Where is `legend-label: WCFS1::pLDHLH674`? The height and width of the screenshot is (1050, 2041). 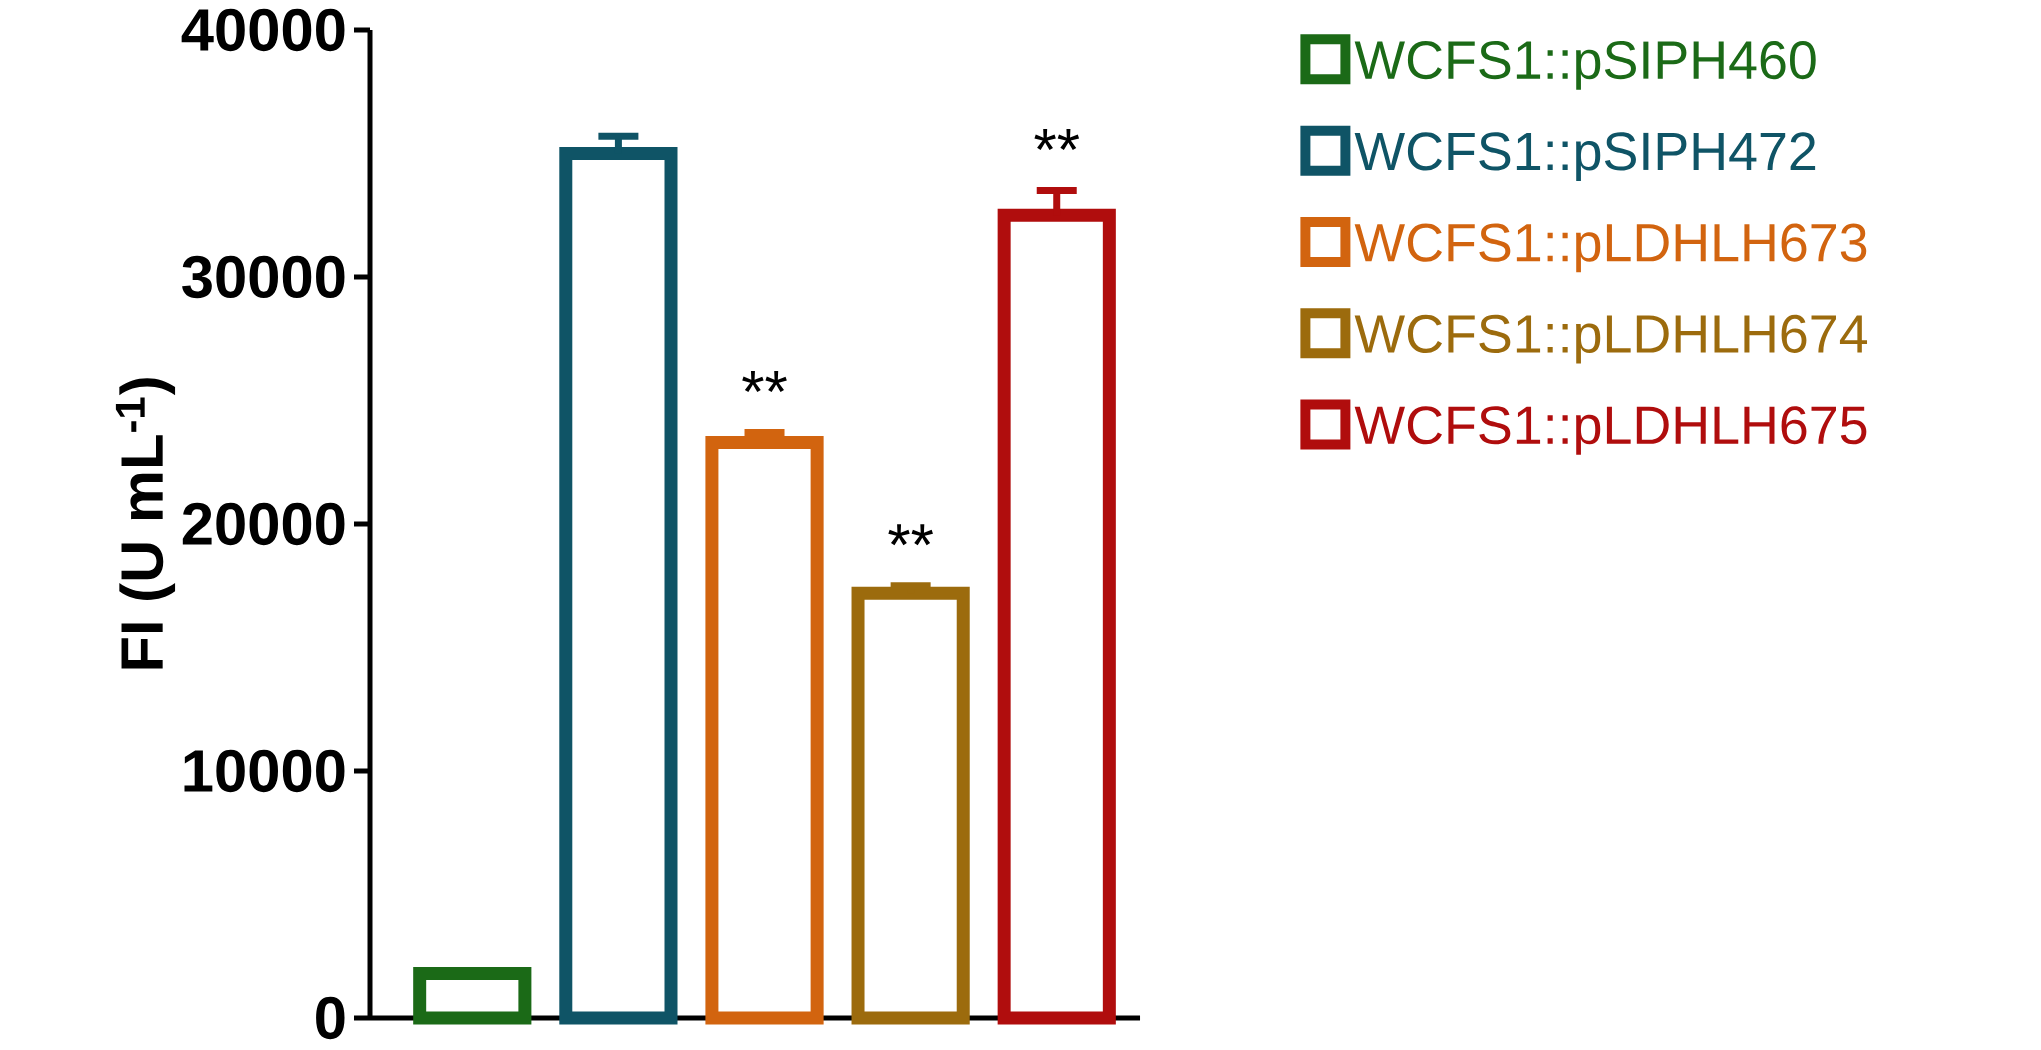
legend-label: WCFS1::pLDHLH674 is located at coordinates (1611, 339).